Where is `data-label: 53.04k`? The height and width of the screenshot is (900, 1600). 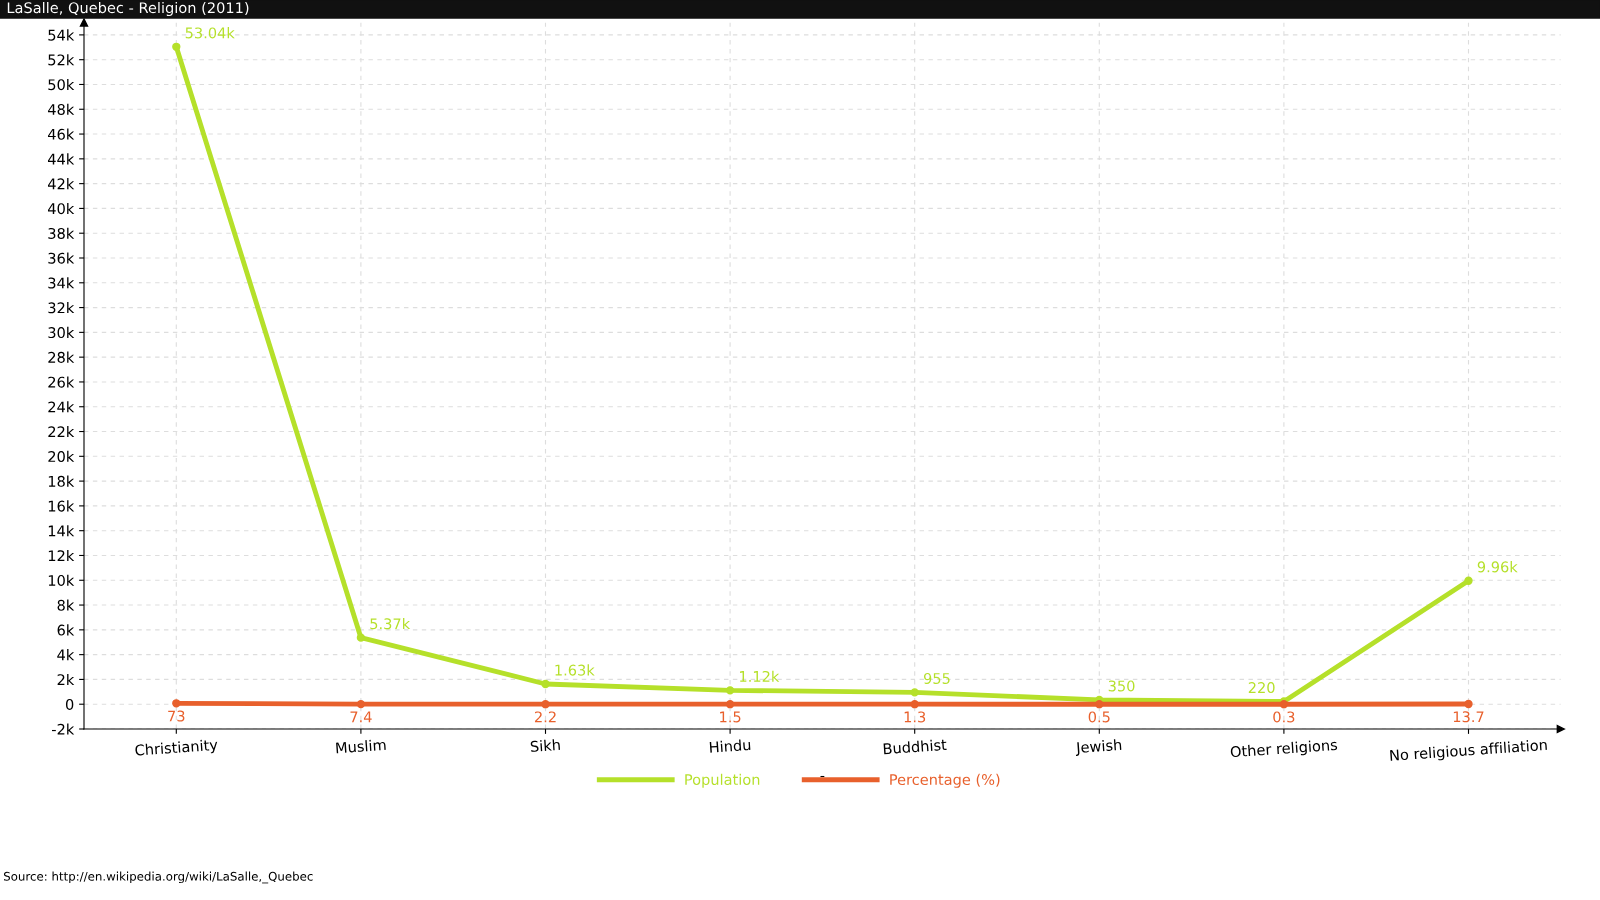 data-label: 53.04k is located at coordinates (210, 33).